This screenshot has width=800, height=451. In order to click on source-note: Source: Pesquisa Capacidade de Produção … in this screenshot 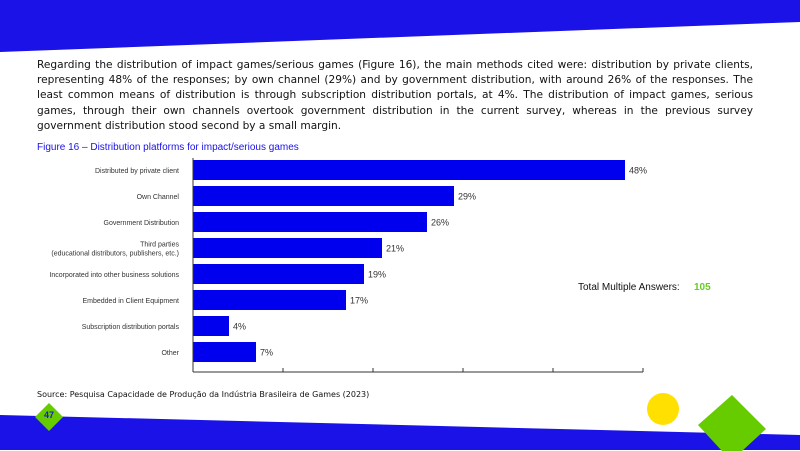, I will do `click(203, 394)`.